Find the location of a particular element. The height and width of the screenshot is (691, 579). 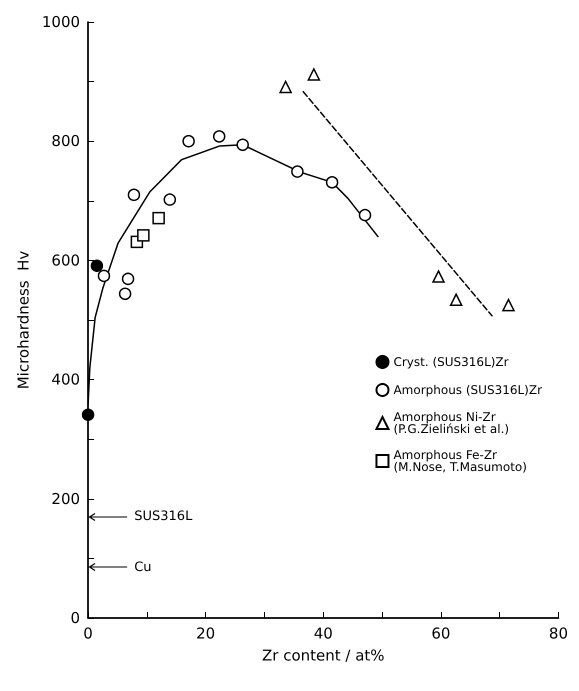

ref-line-label: Cu is located at coordinates (143, 567).